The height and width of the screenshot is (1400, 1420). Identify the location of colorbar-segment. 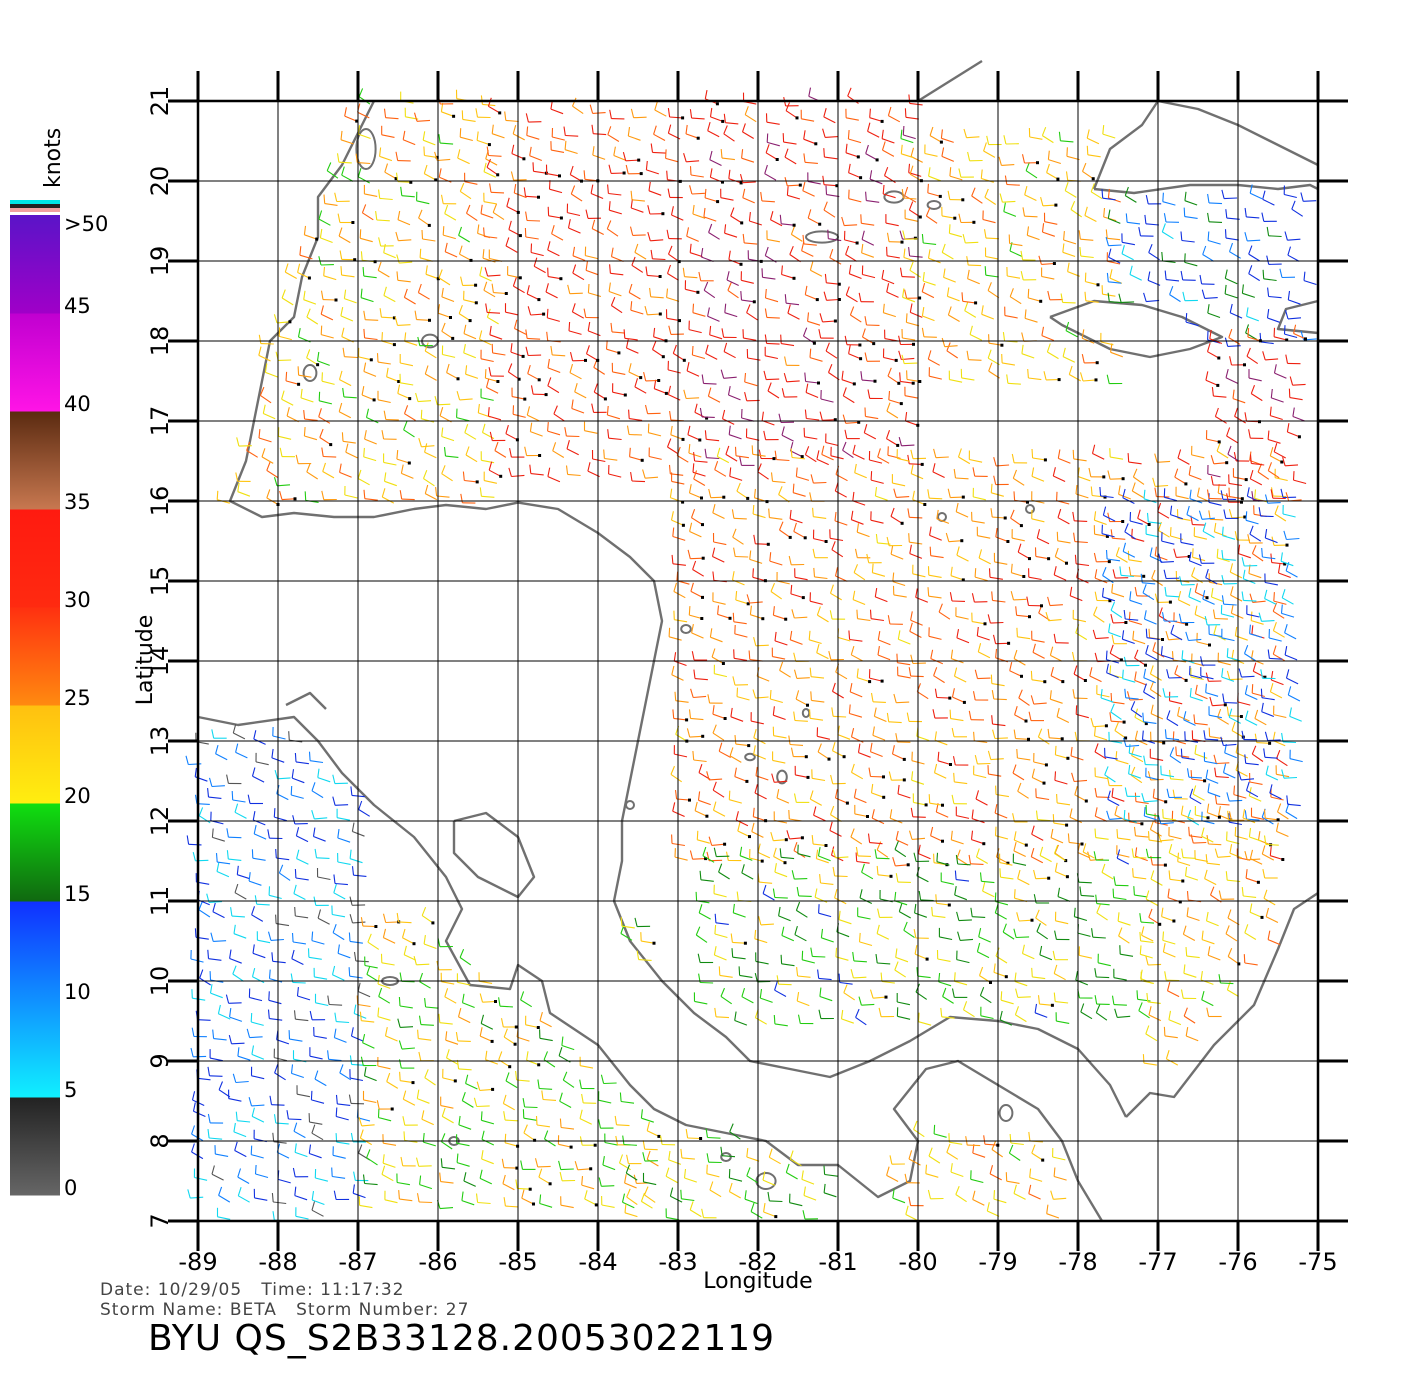
(35, 558).